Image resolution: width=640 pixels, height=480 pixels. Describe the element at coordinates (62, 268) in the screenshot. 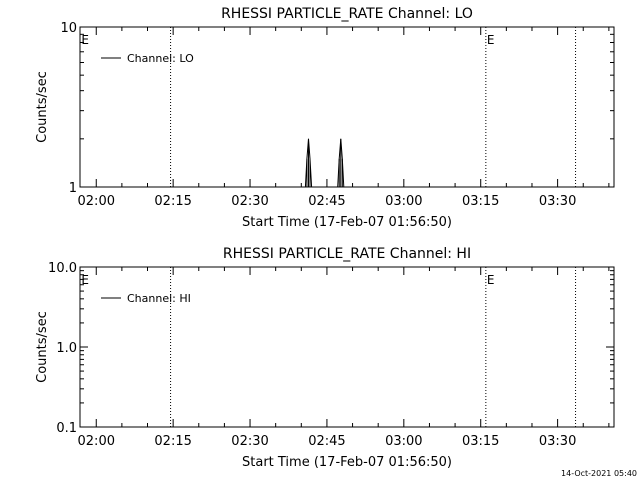

I see `y-tick-label: 10.0` at that location.